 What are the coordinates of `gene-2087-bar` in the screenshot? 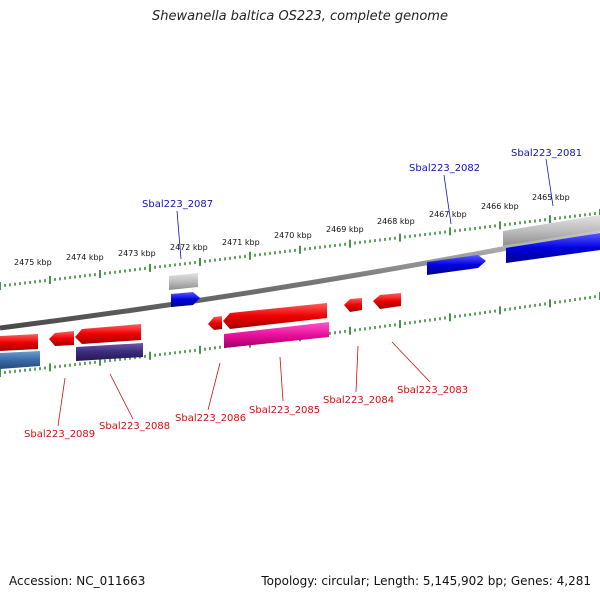 It's located at (183, 281).